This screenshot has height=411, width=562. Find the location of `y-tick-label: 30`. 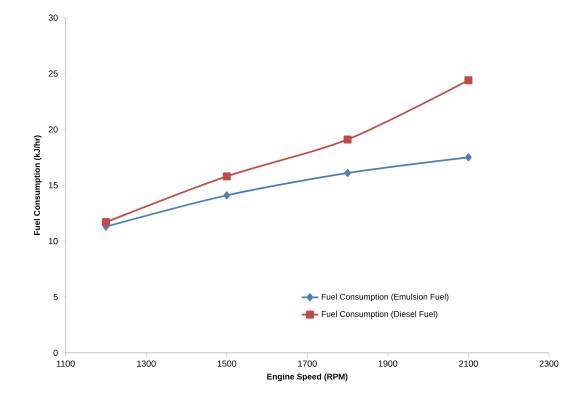

y-tick-label: 30 is located at coordinates (53, 17).